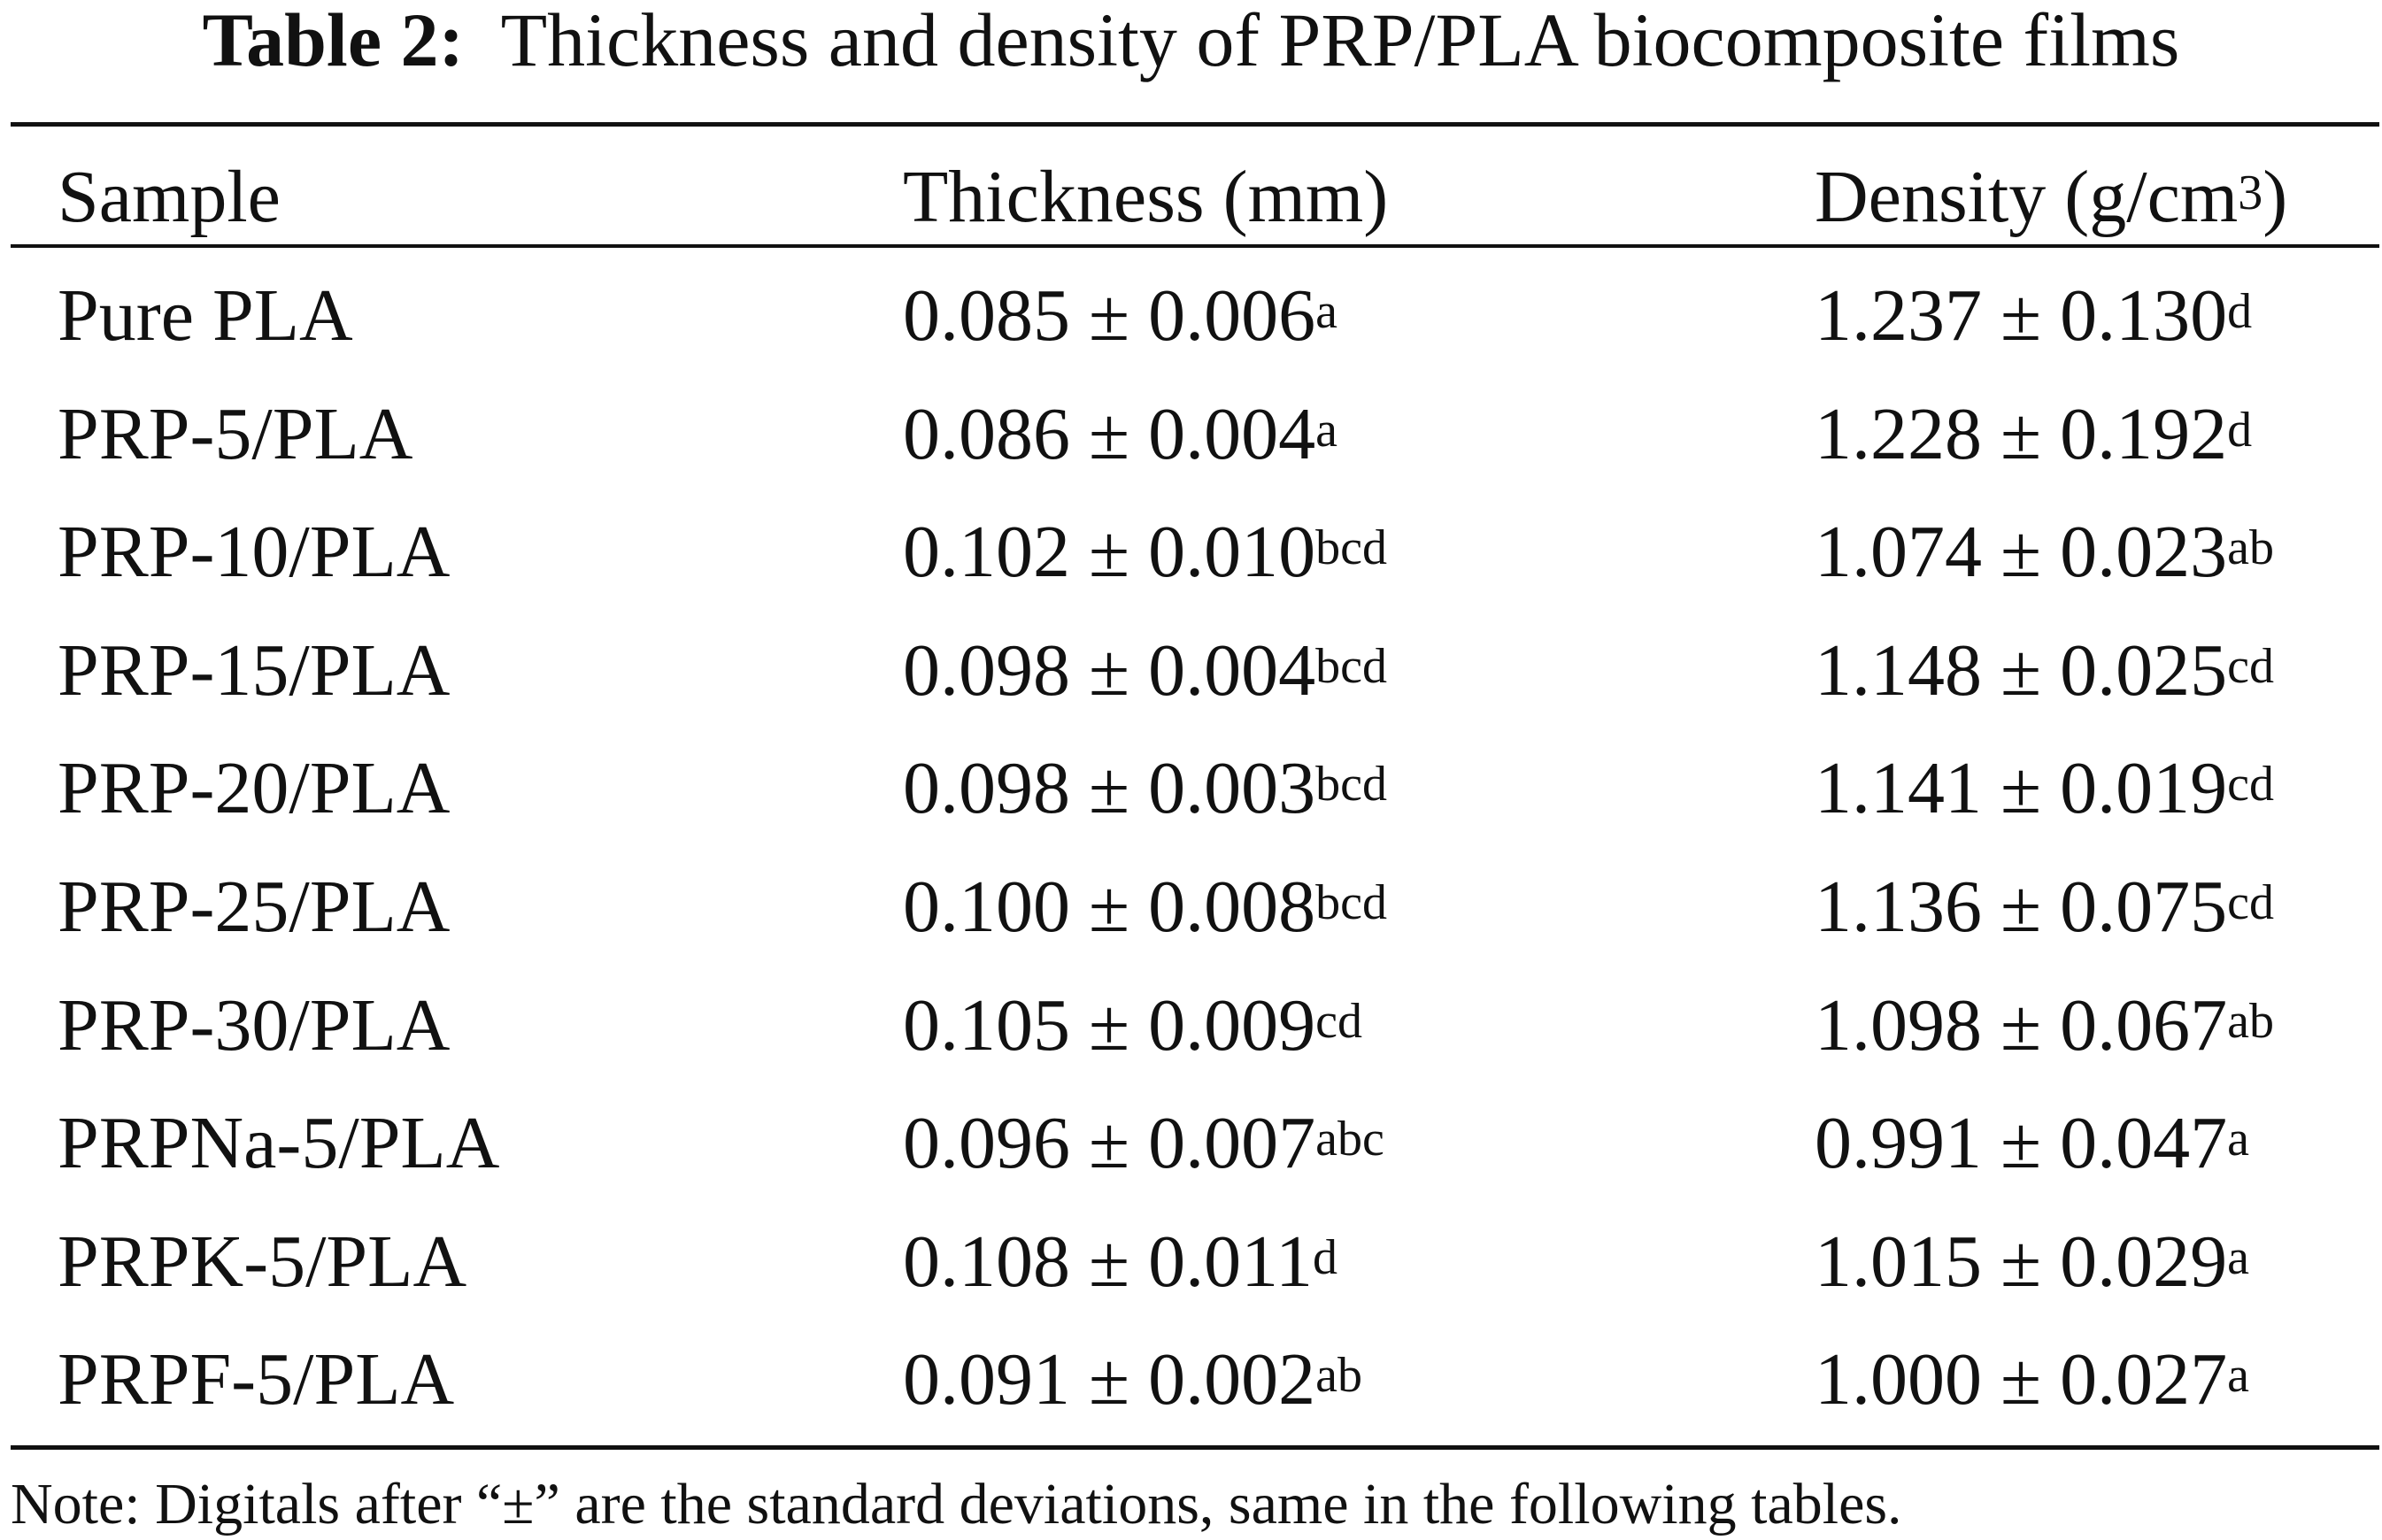 The width and height of the screenshot is (2382, 1540). I want to click on thickness-letters: cd, so click(1338, 1021).